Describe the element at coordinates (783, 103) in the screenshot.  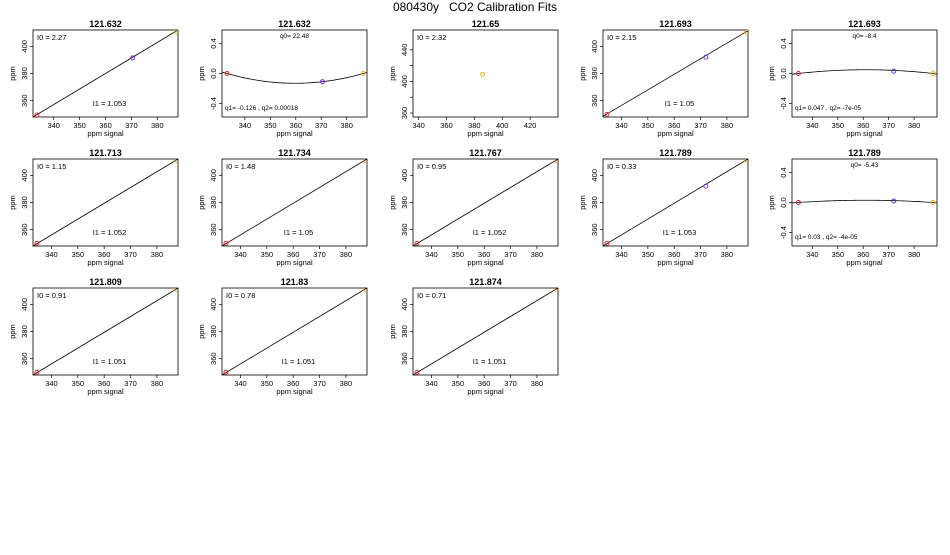
I see `y-tick-label: -0.4` at that location.